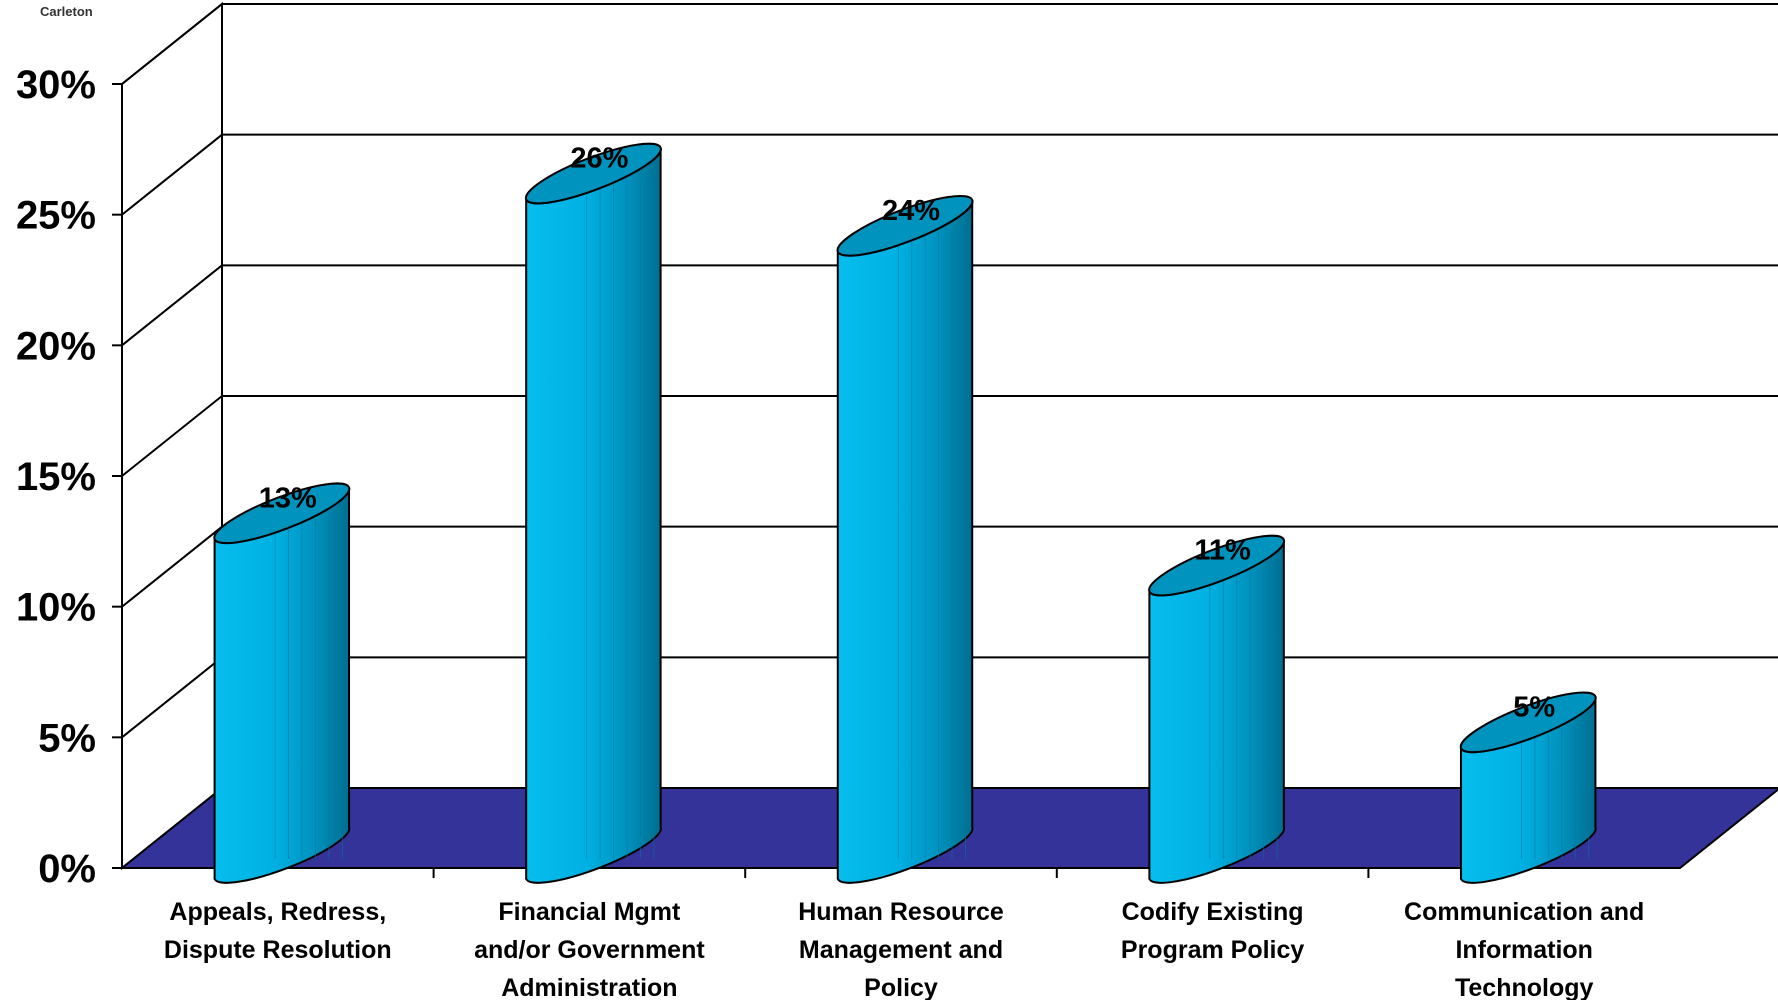 This screenshot has height=1000, width=1778. Describe the element at coordinates (1222, 551) in the screenshot. I see `data-label: 11%` at that location.